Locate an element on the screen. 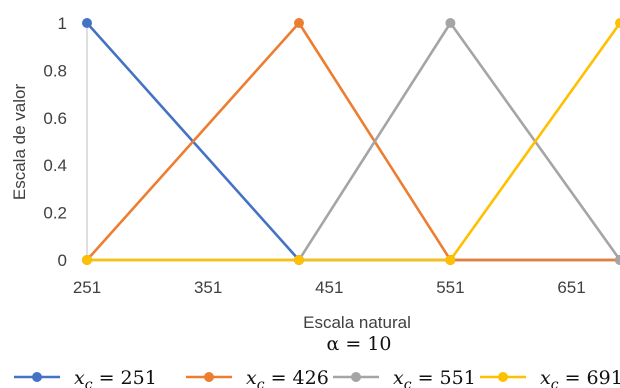 This screenshot has height=388, width=620. y-tick-label: 0 is located at coordinates (62, 260).